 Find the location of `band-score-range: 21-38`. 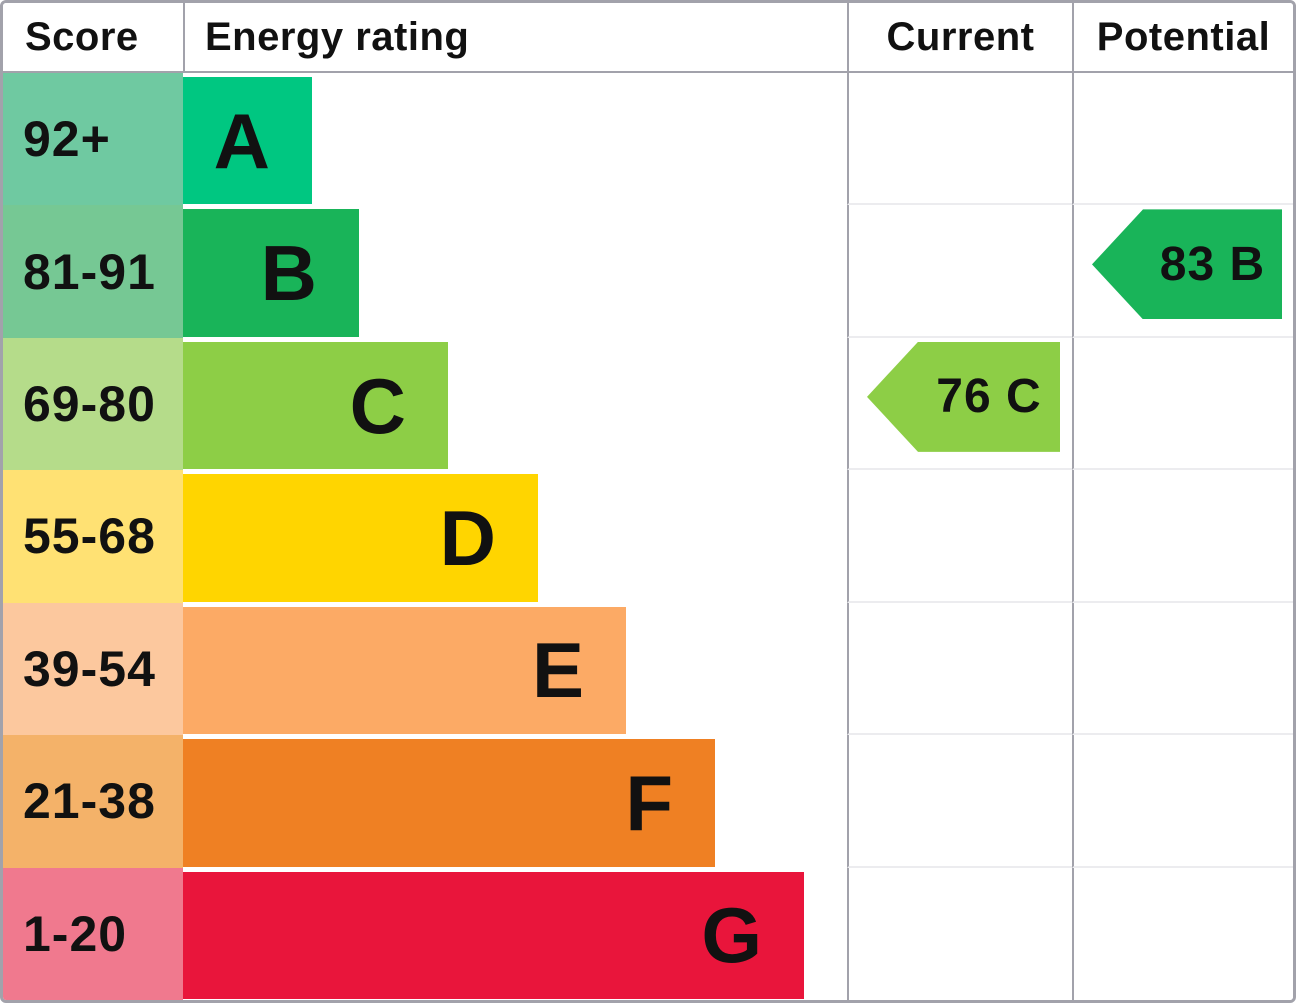

band-score-range: 21-38 is located at coordinates (93, 801).